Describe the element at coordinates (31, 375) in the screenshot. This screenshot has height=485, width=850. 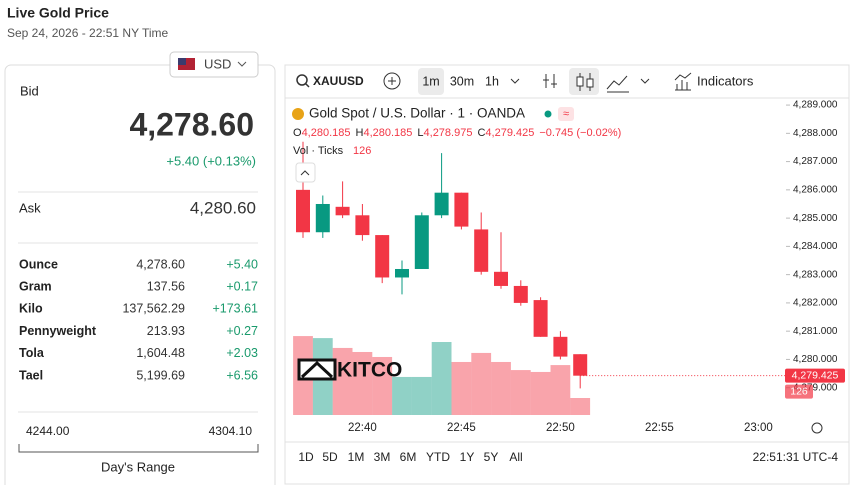
I see `row-name: Tael` at that location.